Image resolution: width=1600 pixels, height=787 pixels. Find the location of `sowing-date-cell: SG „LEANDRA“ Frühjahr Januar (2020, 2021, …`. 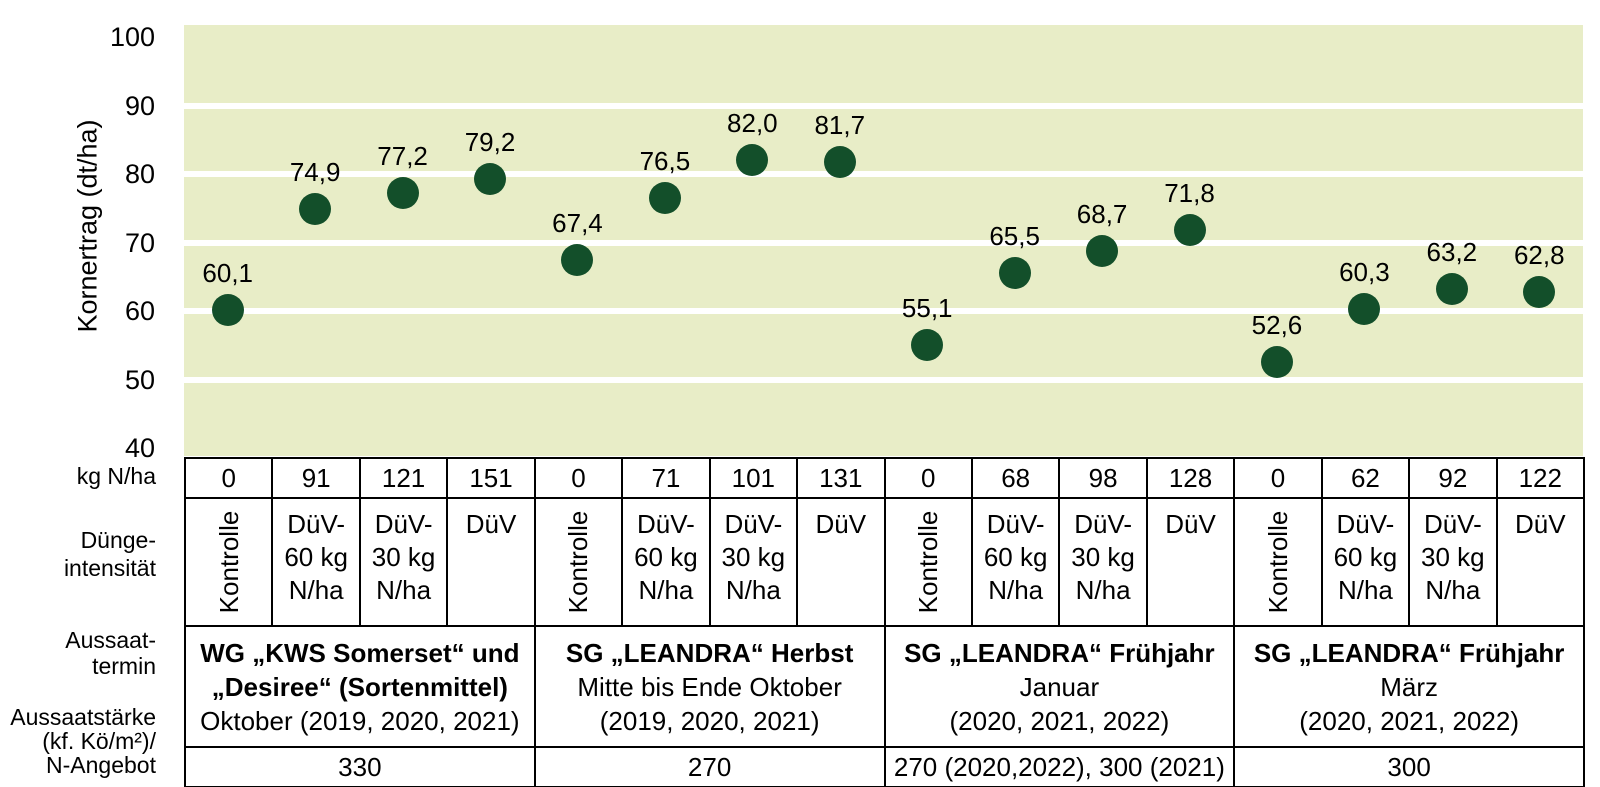

sowing-date-cell: SG „LEANDRA“ Frühjahr Januar (2020, 2021, … is located at coordinates (1059, 686).